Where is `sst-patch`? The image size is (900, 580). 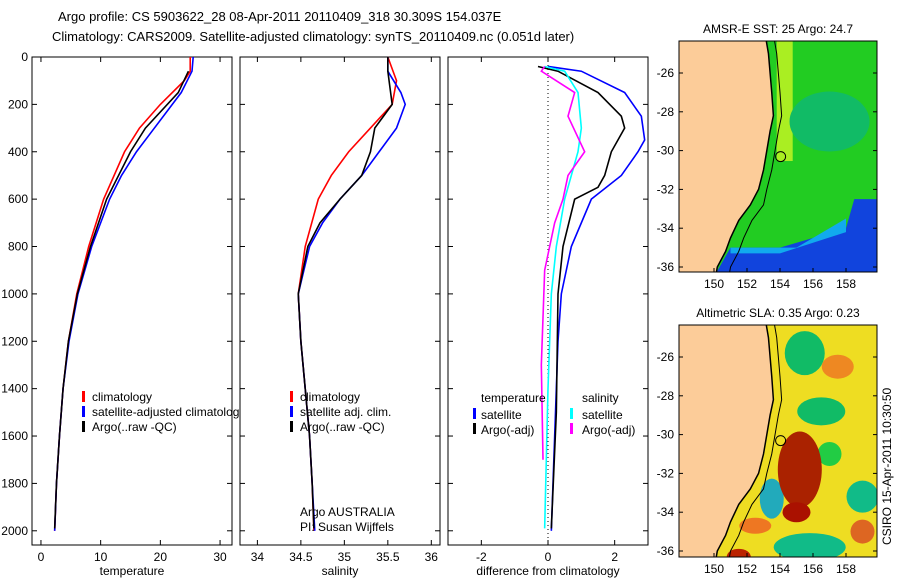 sst-patch is located at coordinates (829, 121).